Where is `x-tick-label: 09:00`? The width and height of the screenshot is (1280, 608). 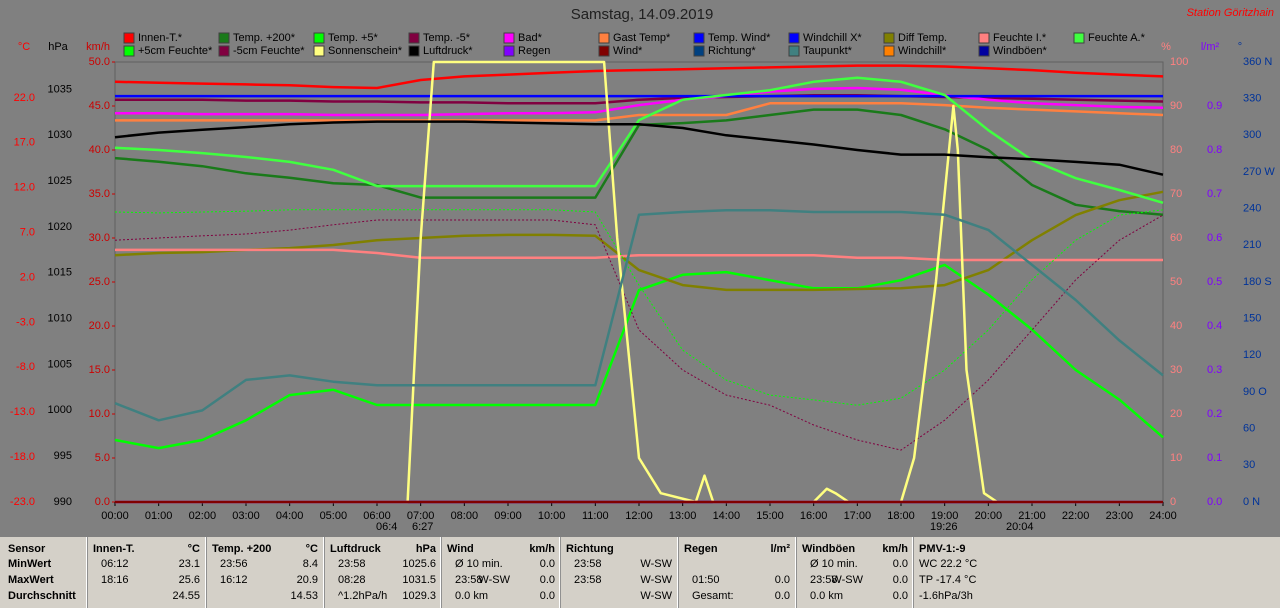 x-tick-label: 09:00 is located at coordinates (508, 516).